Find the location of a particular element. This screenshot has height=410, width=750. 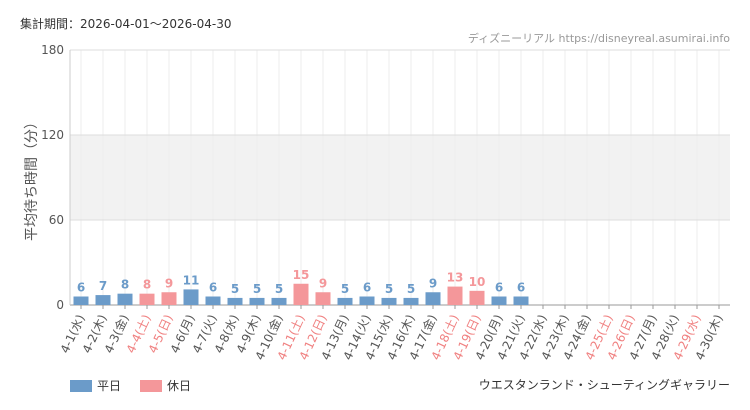

subtitle: ウエスタンランド・シューティングギャラリー is located at coordinates (604, 385).